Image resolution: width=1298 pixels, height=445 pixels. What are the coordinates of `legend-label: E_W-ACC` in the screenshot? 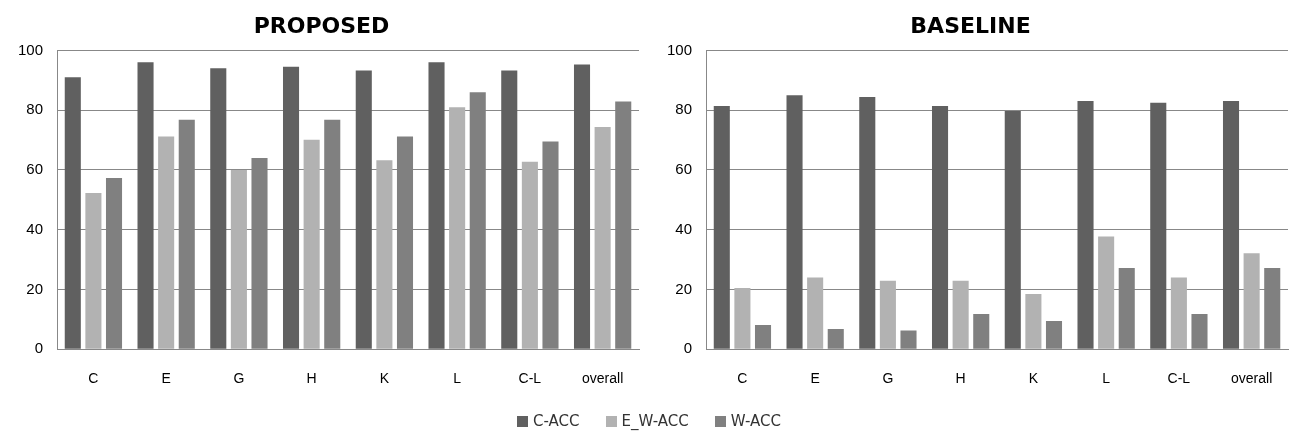 It's located at (655, 421).